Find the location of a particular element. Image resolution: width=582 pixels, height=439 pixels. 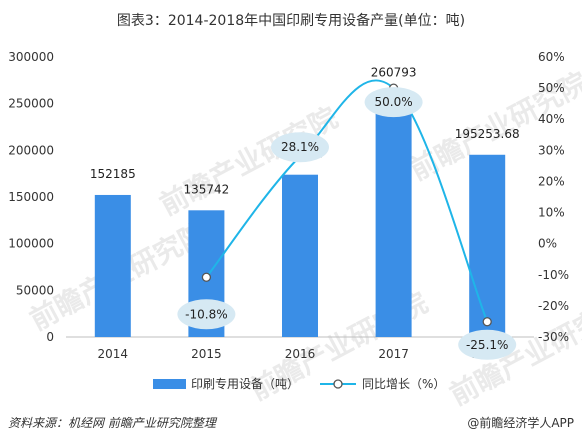

bar-value-label: 152185 is located at coordinates (113, 174).